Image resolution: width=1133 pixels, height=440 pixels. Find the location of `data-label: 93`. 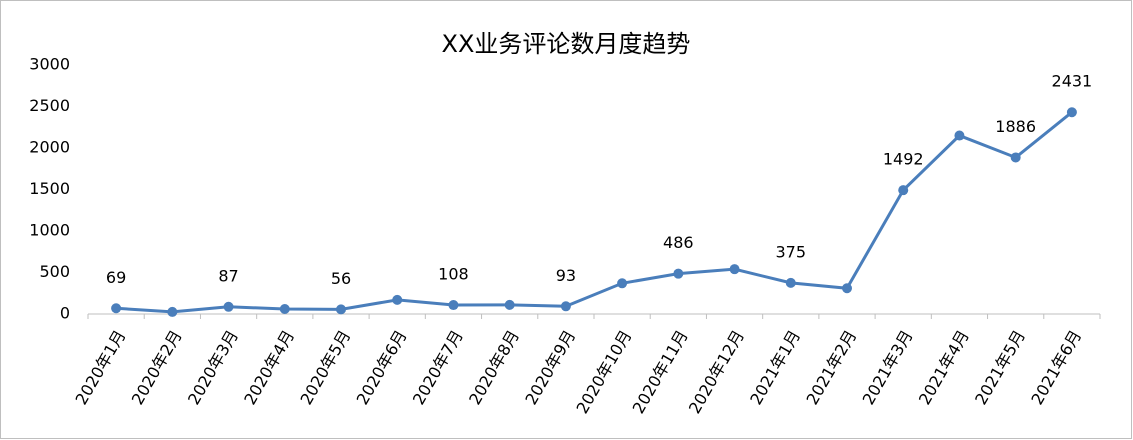

data-label: 93 is located at coordinates (566, 275).